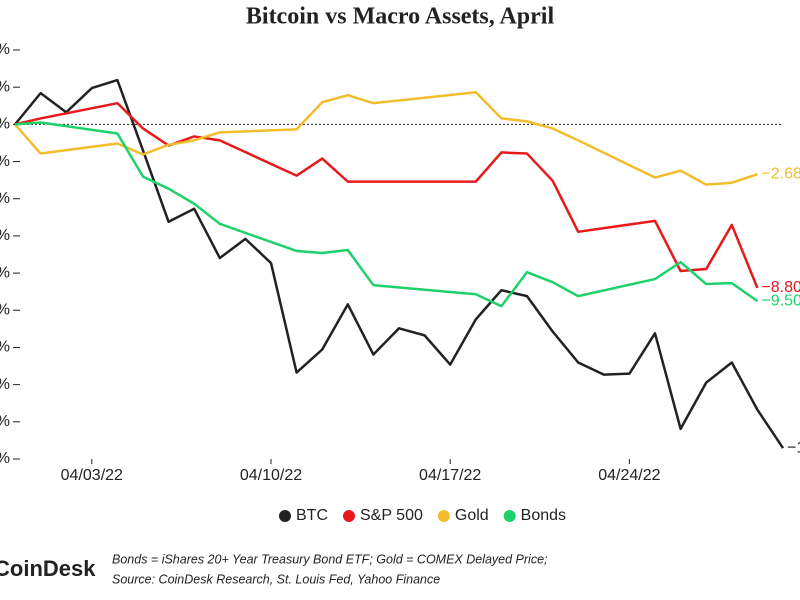 This screenshot has width=800, height=600. What do you see at coordinates (5, 272) in the screenshot?
I see `y-tick-label: −8%` at bounding box center [5, 272].